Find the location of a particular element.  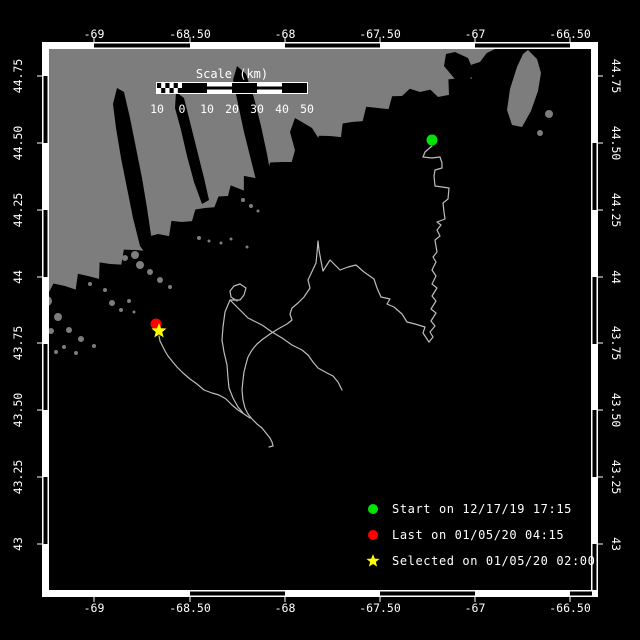

scale-bar-number: 30 is located at coordinates (257, 109).